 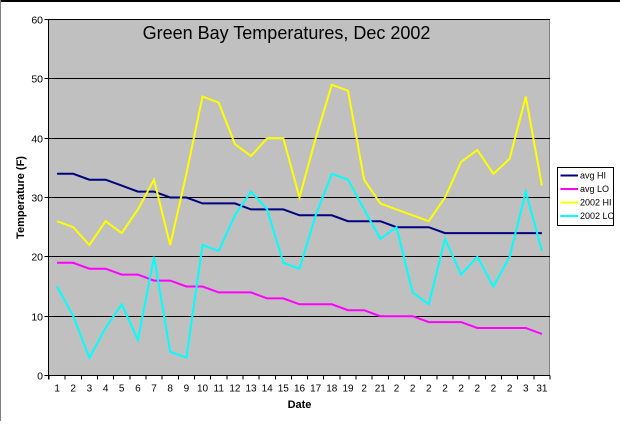 I want to click on svg-text: 6, so click(x=138, y=389).